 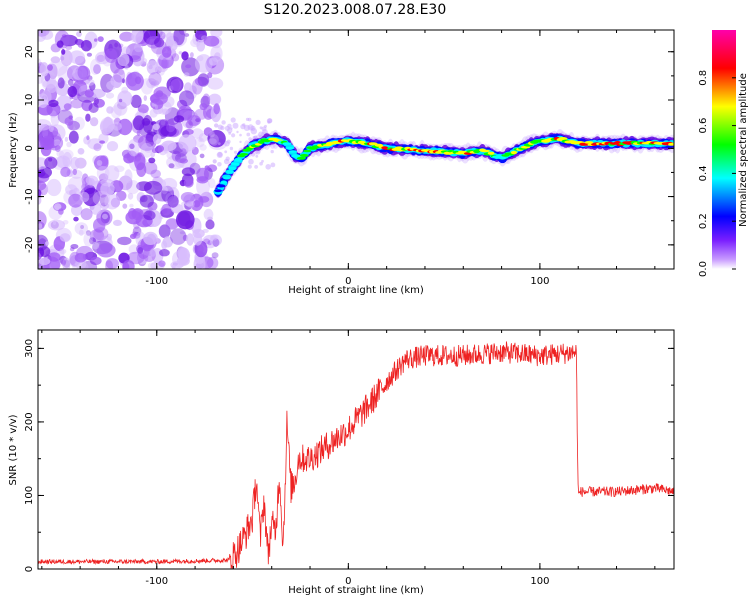 I want to click on signal-ridge, so click(x=443, y=164).